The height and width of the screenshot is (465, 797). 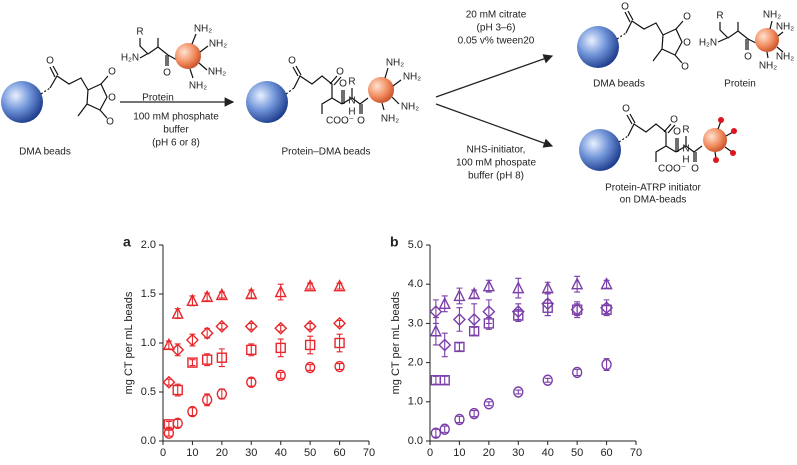 I want to click on x-tick-label: 60, so click(x=339, y=453).